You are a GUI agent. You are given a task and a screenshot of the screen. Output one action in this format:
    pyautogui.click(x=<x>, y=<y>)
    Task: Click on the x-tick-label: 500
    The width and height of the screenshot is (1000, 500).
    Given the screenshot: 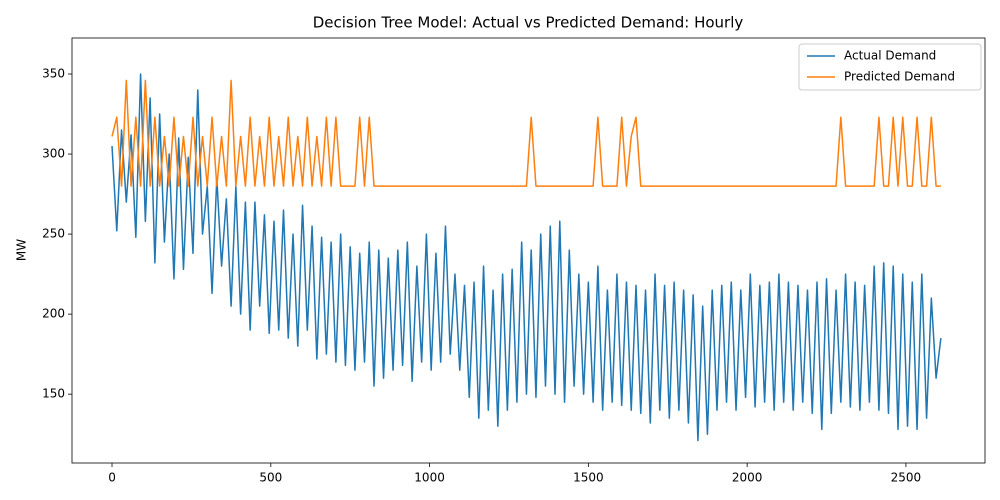 What is the action you would take?
    pyautogui.click(x=270, y=478)
    